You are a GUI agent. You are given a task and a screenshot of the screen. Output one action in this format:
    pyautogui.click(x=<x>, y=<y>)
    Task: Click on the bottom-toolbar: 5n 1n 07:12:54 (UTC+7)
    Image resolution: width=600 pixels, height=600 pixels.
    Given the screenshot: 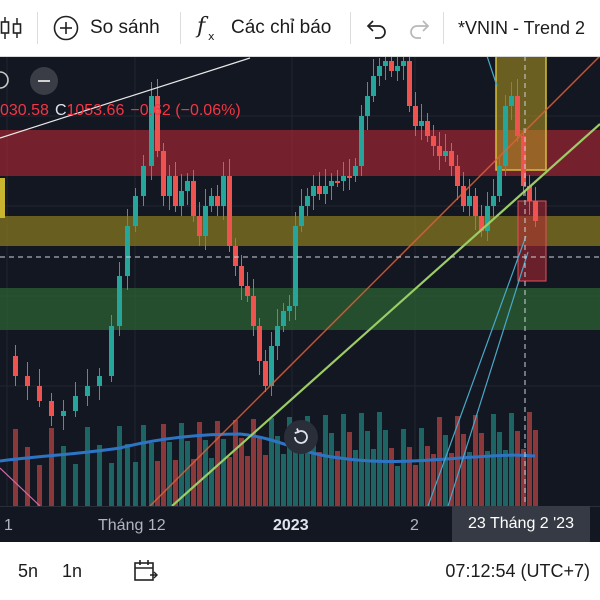 What is the action you would take?
    pyautogui.click(x=300, y=571)
    